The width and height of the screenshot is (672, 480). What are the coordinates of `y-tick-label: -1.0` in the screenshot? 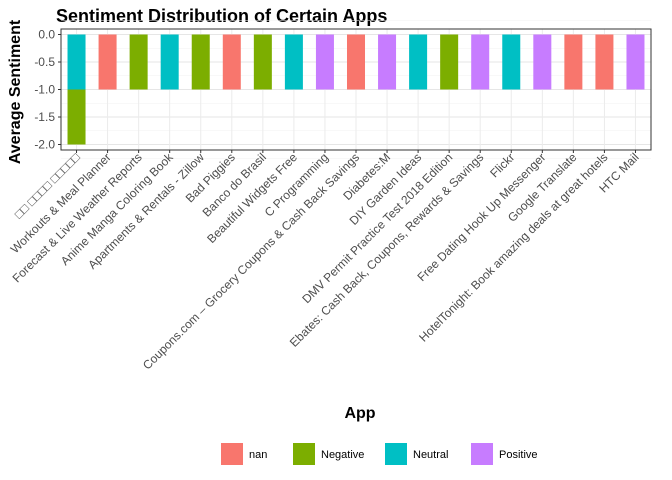 It's located at (44, 90).